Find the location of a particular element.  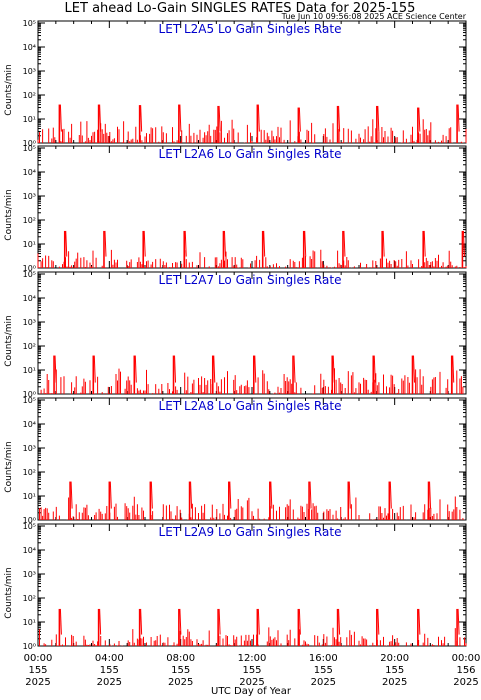

x-tick-label-line: 20:00 is located at coordinates (394, 658).